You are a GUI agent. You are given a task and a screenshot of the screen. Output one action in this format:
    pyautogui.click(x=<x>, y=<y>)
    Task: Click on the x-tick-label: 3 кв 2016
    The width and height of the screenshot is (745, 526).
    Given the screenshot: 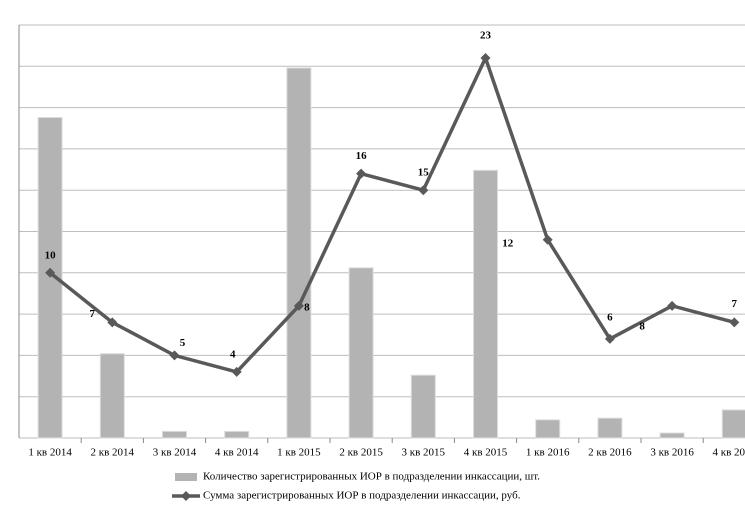 What is the action you would take?
    pyautogui.click(x=672, y=453)
    